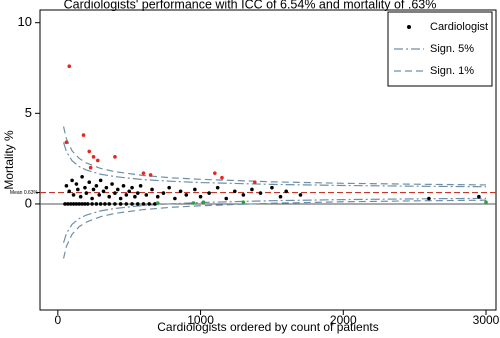 The width and height of the screenshot is (500, 338). Describe the element at coordinates (25, 21) in the screenshot. I see `y-tick-label: 10` at that location.